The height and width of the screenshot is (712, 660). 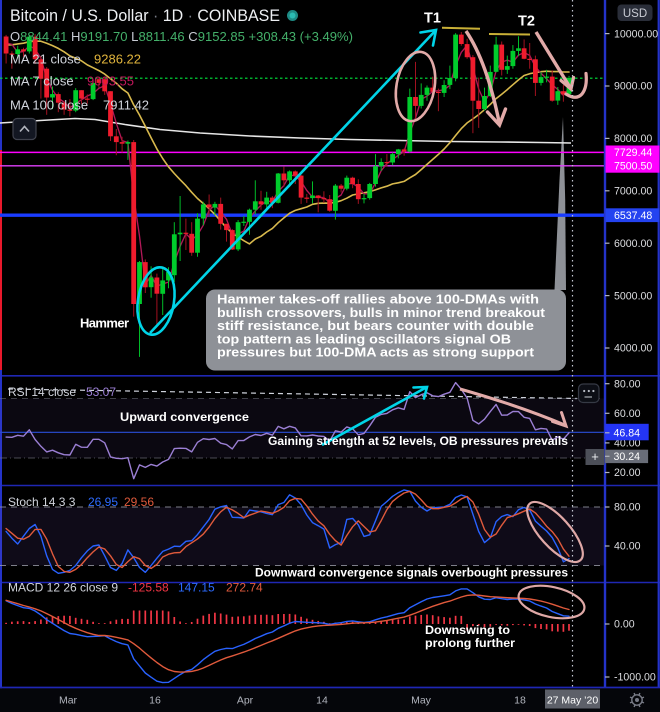 What do you see at coordinates (633, 153) in the screenshot?
I see `svg-text: 7729.44` at bounding box center [633, 153].